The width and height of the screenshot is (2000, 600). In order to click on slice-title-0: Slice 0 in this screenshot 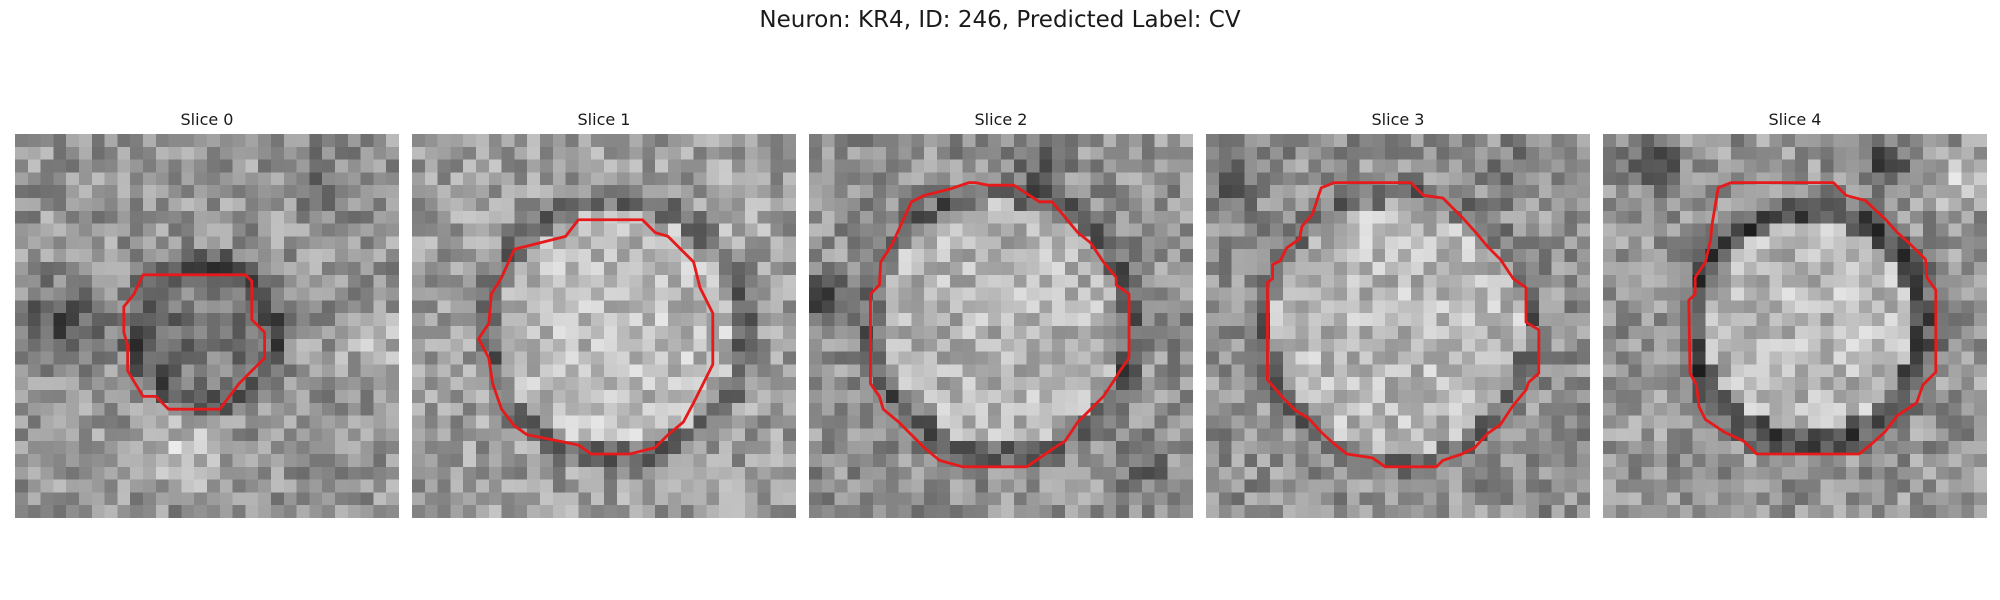, I will do `click(207, 119)`.